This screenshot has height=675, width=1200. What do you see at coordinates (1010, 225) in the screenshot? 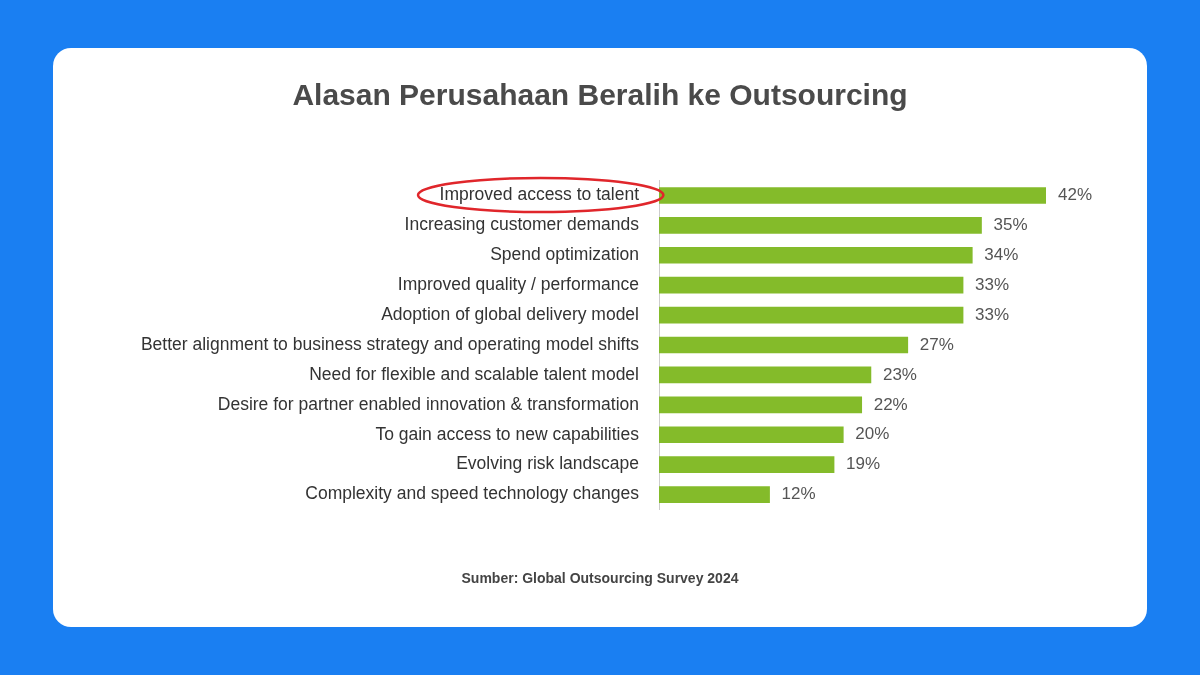
I see `data-label: 35%` at bounding box center [1010, 225].